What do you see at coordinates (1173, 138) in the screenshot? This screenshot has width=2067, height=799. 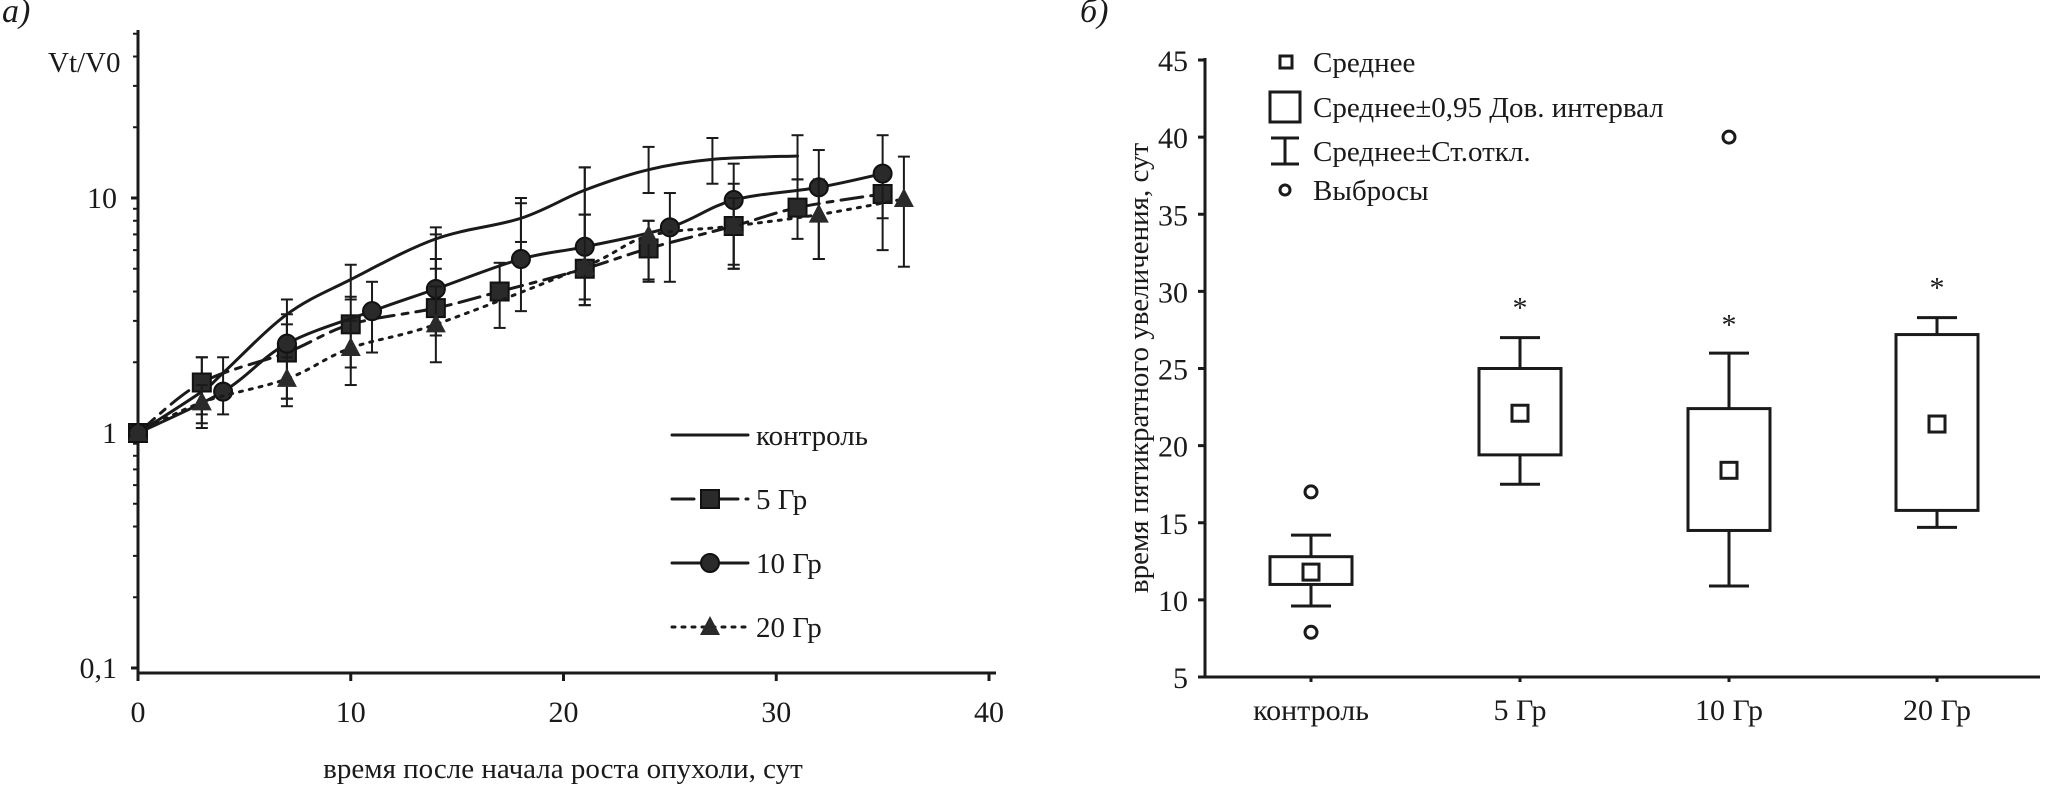 I see `y-tick-label: 40` at bounding box center [1173, 138].